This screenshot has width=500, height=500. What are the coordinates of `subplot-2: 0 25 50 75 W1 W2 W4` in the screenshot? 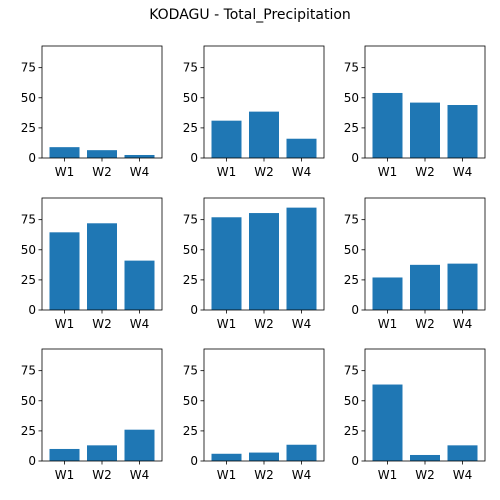 It's located at (254, 112).